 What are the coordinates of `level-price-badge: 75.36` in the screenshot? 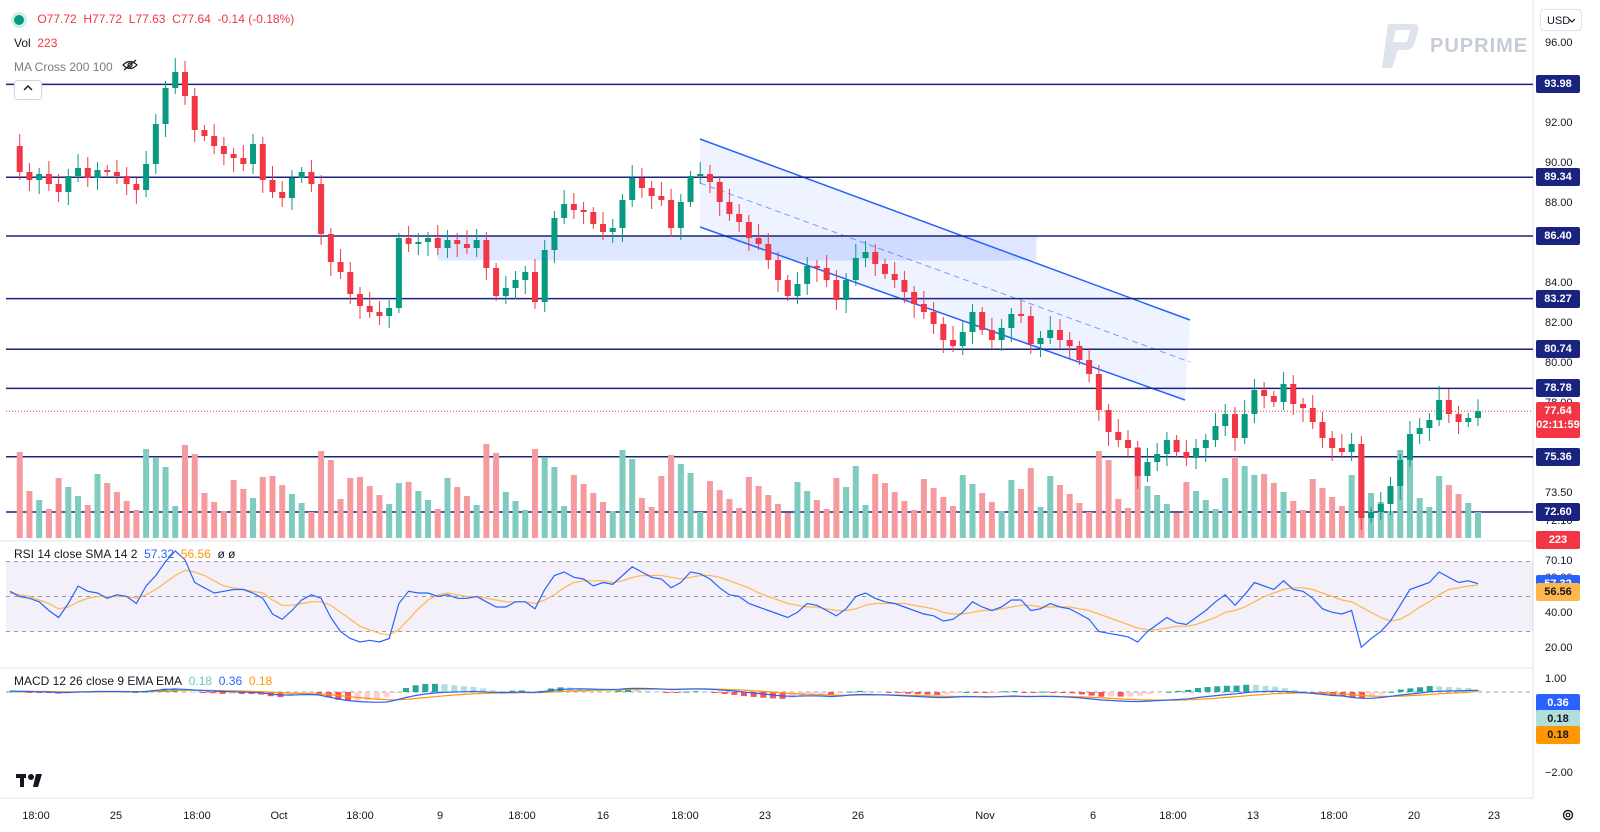 It's located at (1558, 456).